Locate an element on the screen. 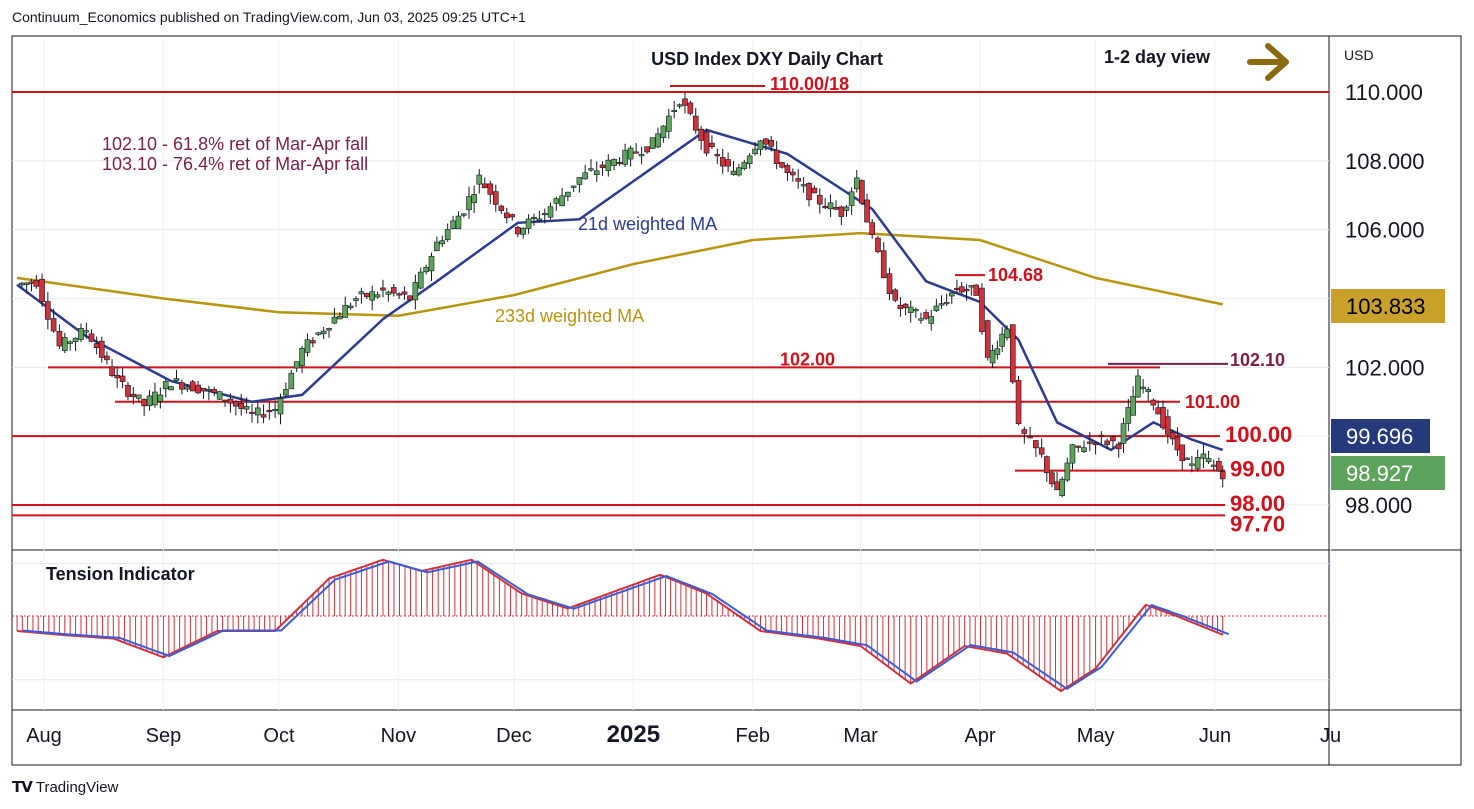 This screenshot has width=1474, height=809. ma233-label: 233d weighted MA is located at coordinates (569, 316).